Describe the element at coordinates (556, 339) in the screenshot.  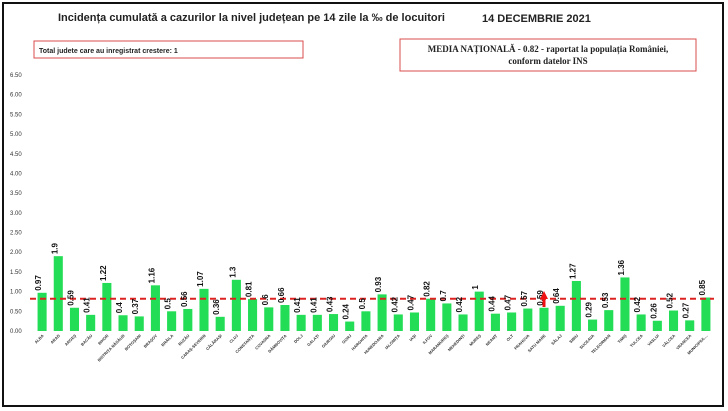
I see `x-tick-label: SĂLAJ` at that location.